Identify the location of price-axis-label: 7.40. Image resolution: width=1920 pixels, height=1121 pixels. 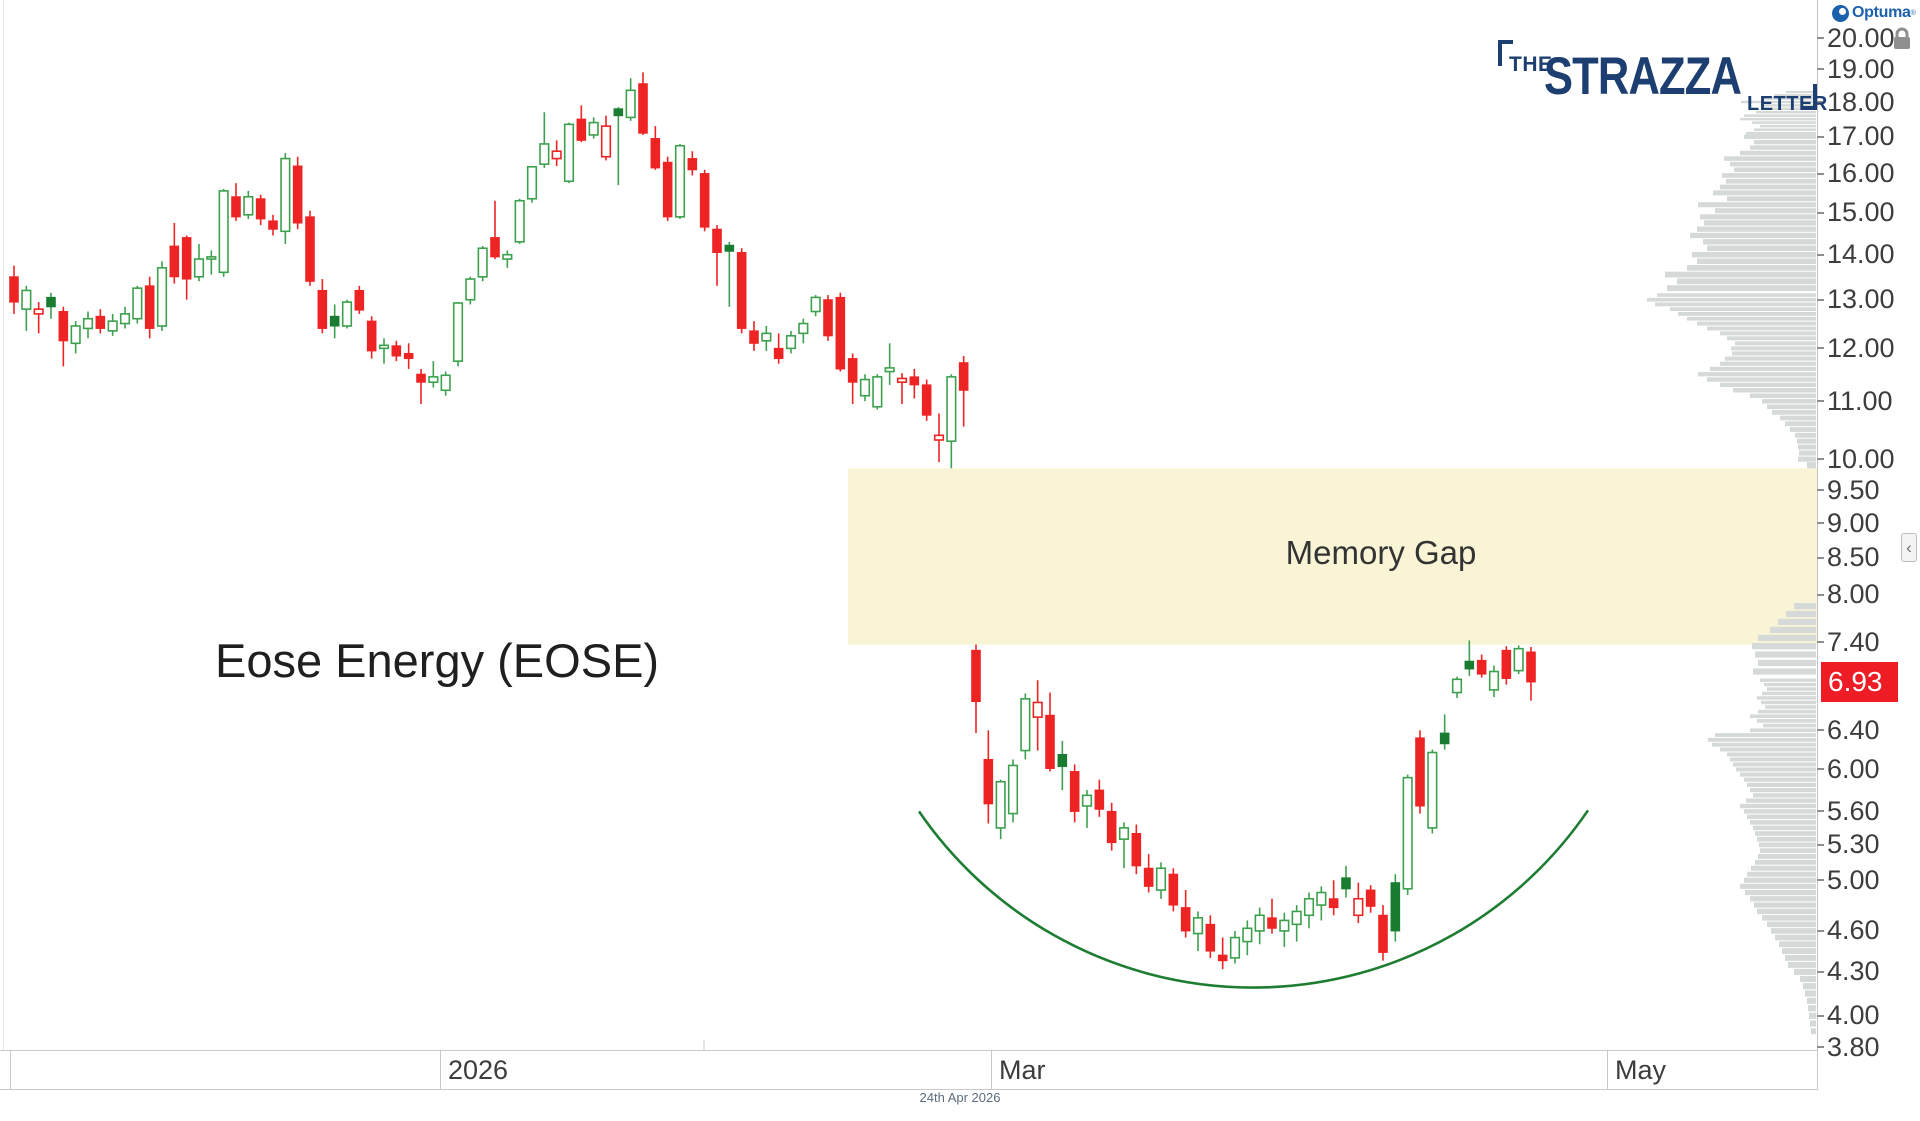
(1853, 641).